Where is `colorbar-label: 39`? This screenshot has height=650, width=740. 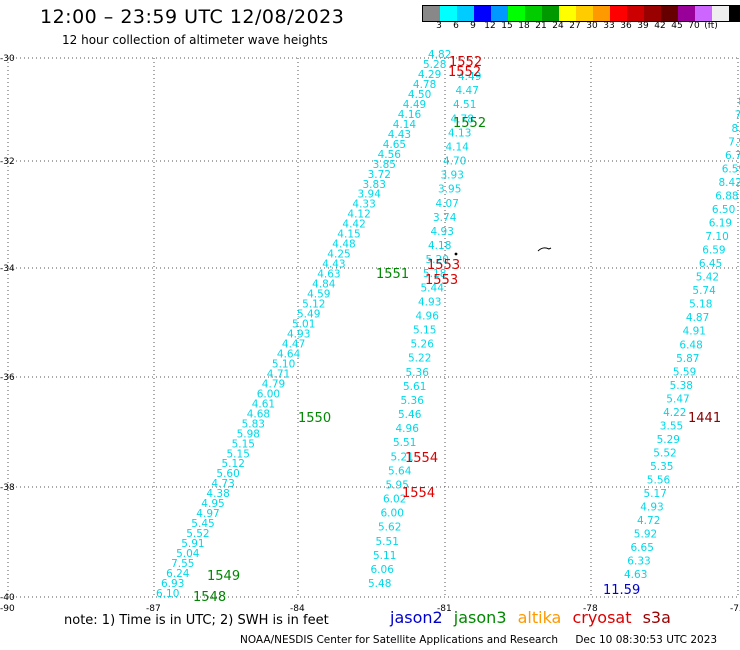
colorbar-label: 39 is located at coordinates (643, 26).